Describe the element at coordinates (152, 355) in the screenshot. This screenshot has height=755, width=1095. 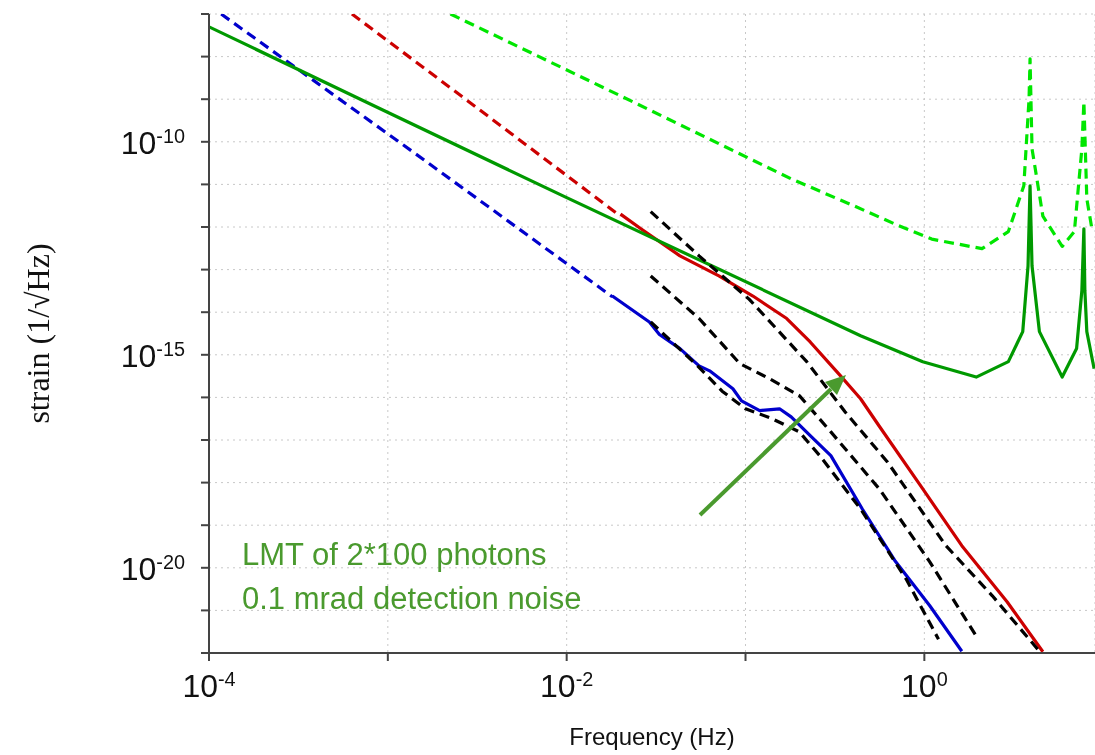
I see `y-tick-label: 10$^{-15}$` at that location.